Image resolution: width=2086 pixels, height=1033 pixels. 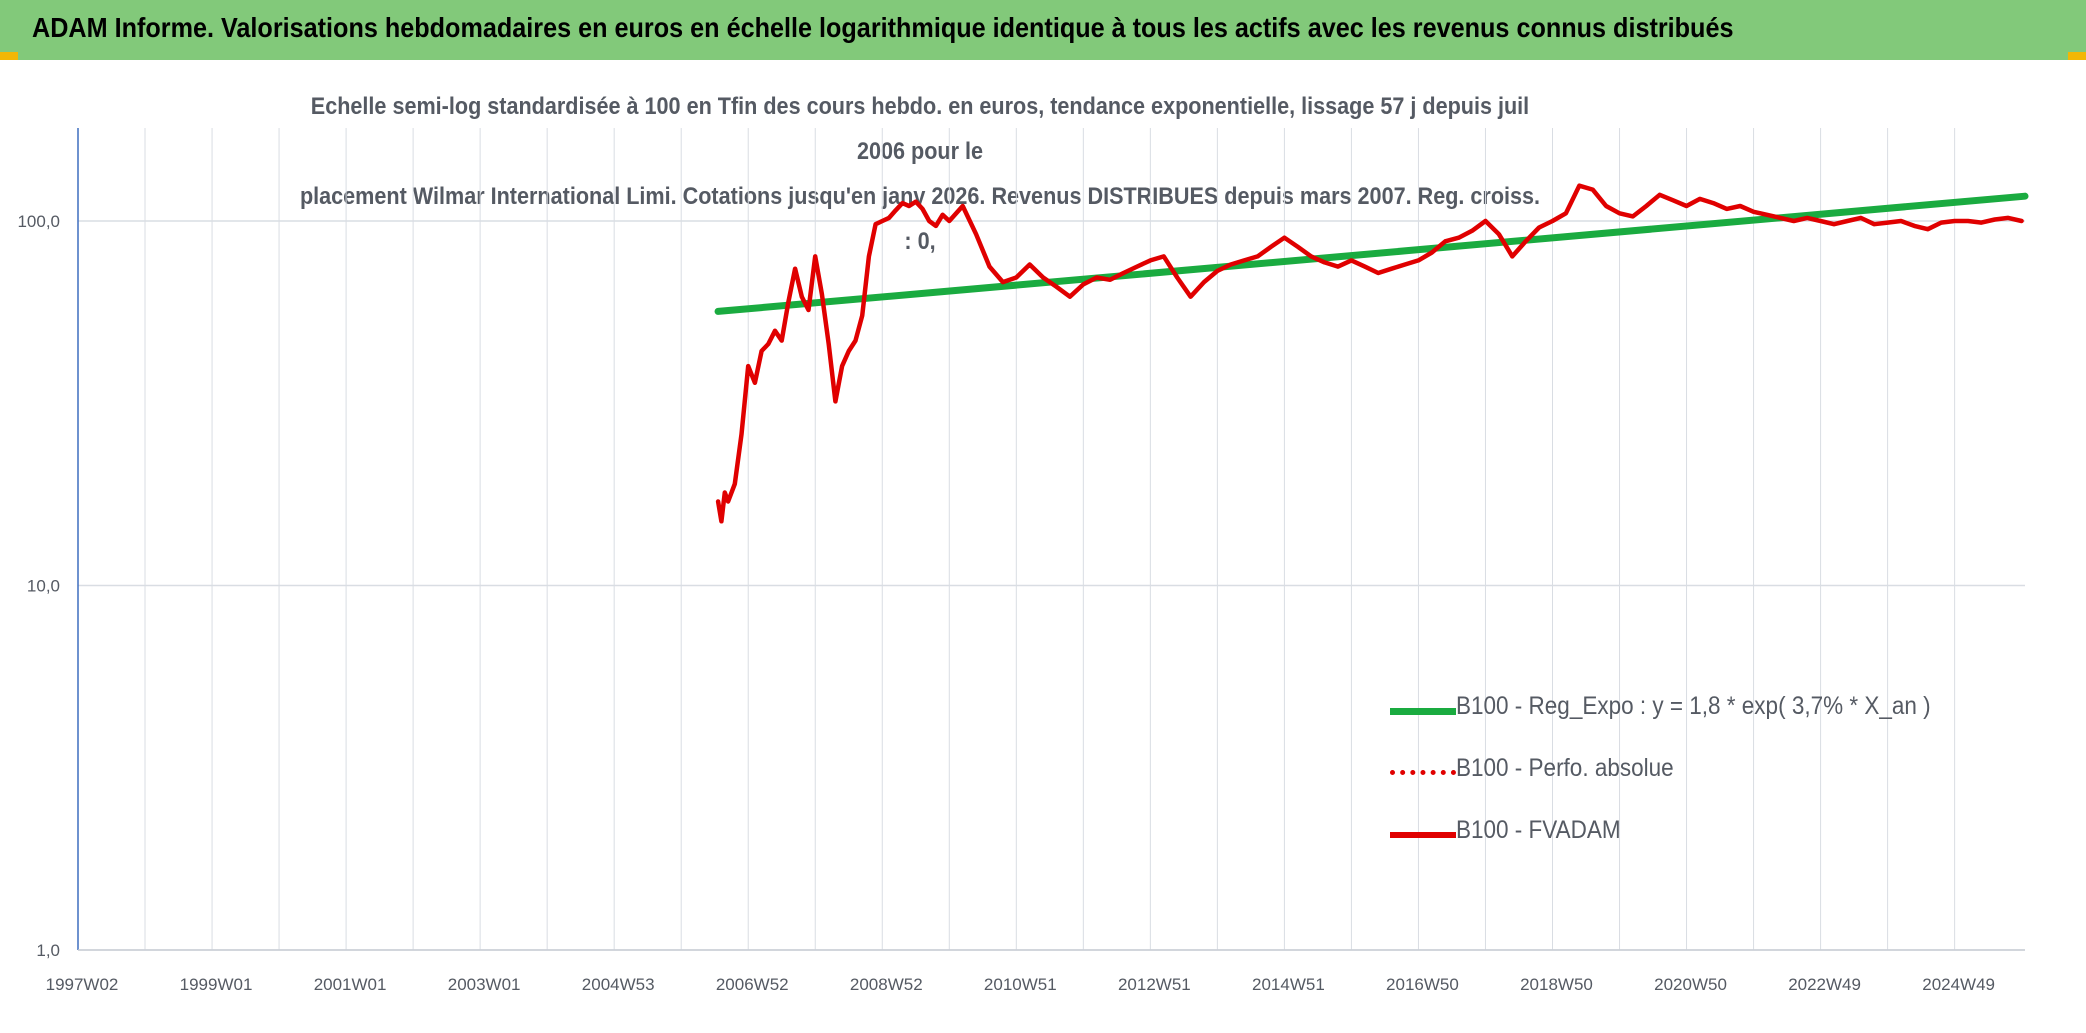 What do you see at coordinates (1423, 711) in the screenshot?
I see `legend-swatch-regression` at bounding box center [1423, 711].